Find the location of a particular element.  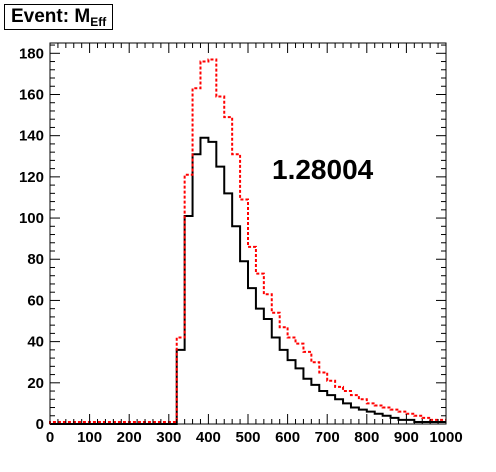

x-tick-label: 900 is located at coordinates (406, 437).